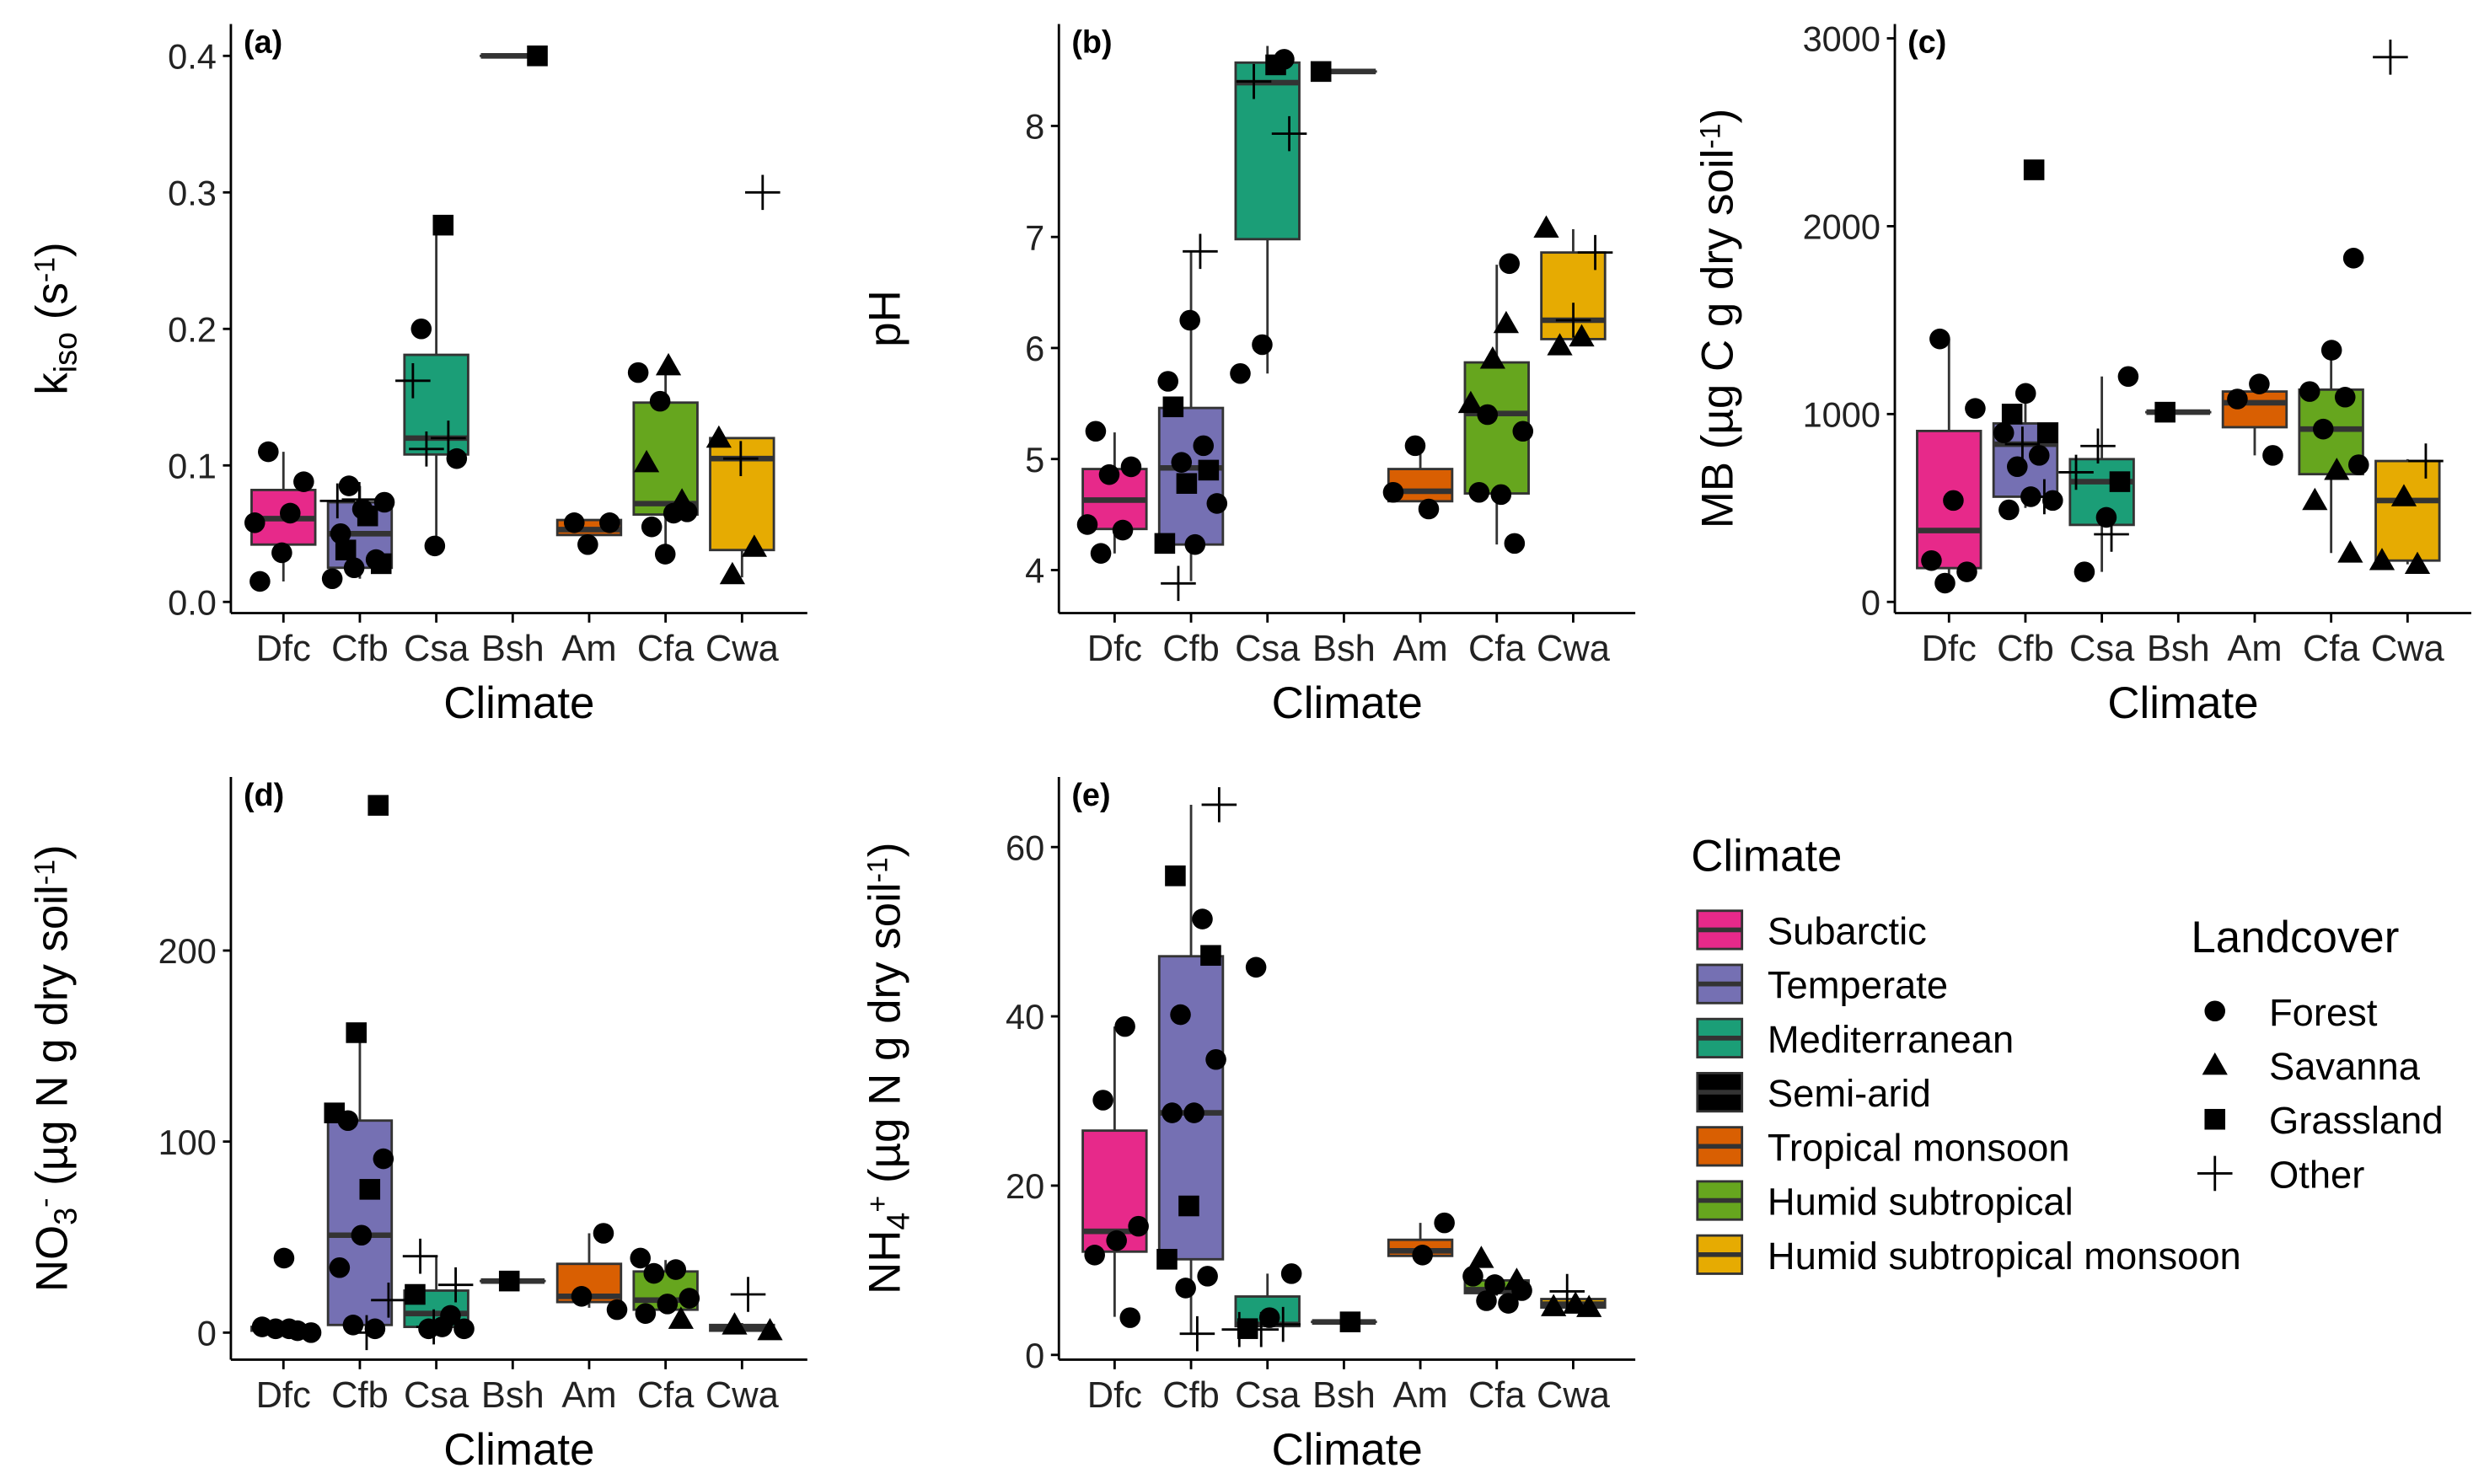  I want to click on y-tick-label: 2000, so click(1841, 227).